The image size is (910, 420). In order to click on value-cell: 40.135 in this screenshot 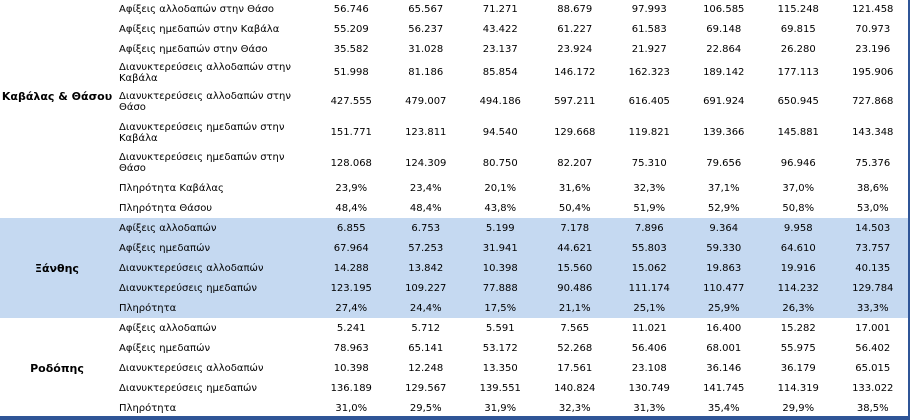, I will do `click(872, 268)`.